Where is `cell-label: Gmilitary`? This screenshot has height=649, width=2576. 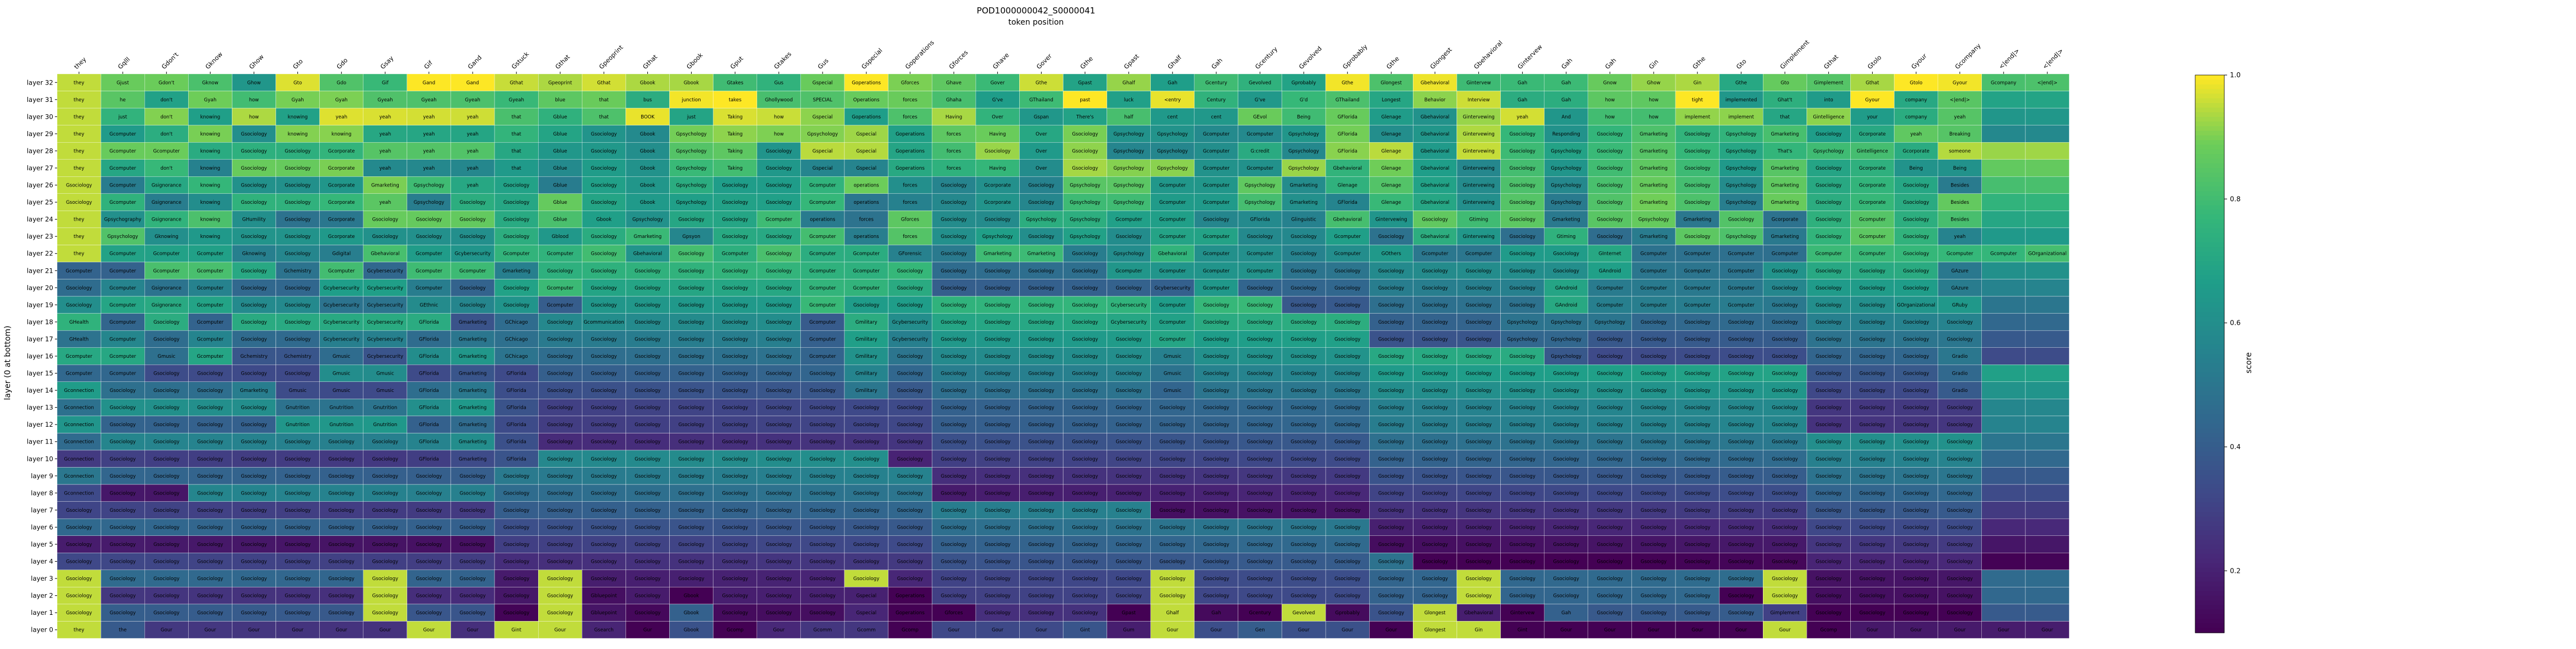 cell-label: Gmilitary is located at coordinates (866, 374).